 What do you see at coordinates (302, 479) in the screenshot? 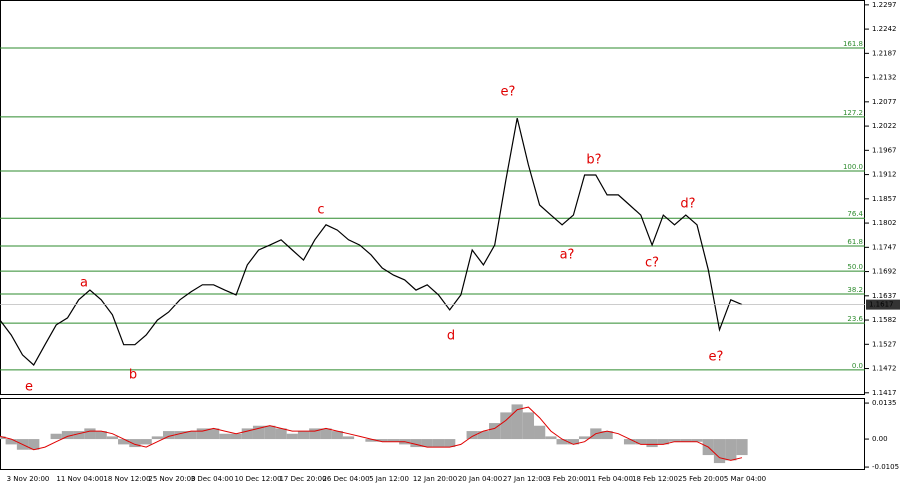
I see `x-tick-label: 17 Dec 20:00` at bounding box center [302, 479].